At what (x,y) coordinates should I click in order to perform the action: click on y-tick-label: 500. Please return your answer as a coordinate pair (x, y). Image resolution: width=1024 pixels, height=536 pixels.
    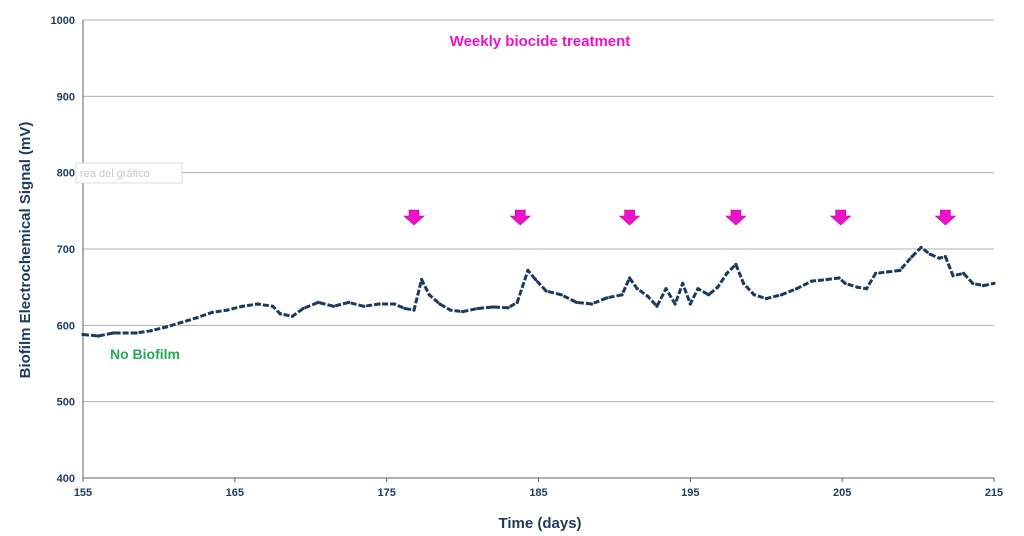
    Looking at the image, I should click on (66, 403).